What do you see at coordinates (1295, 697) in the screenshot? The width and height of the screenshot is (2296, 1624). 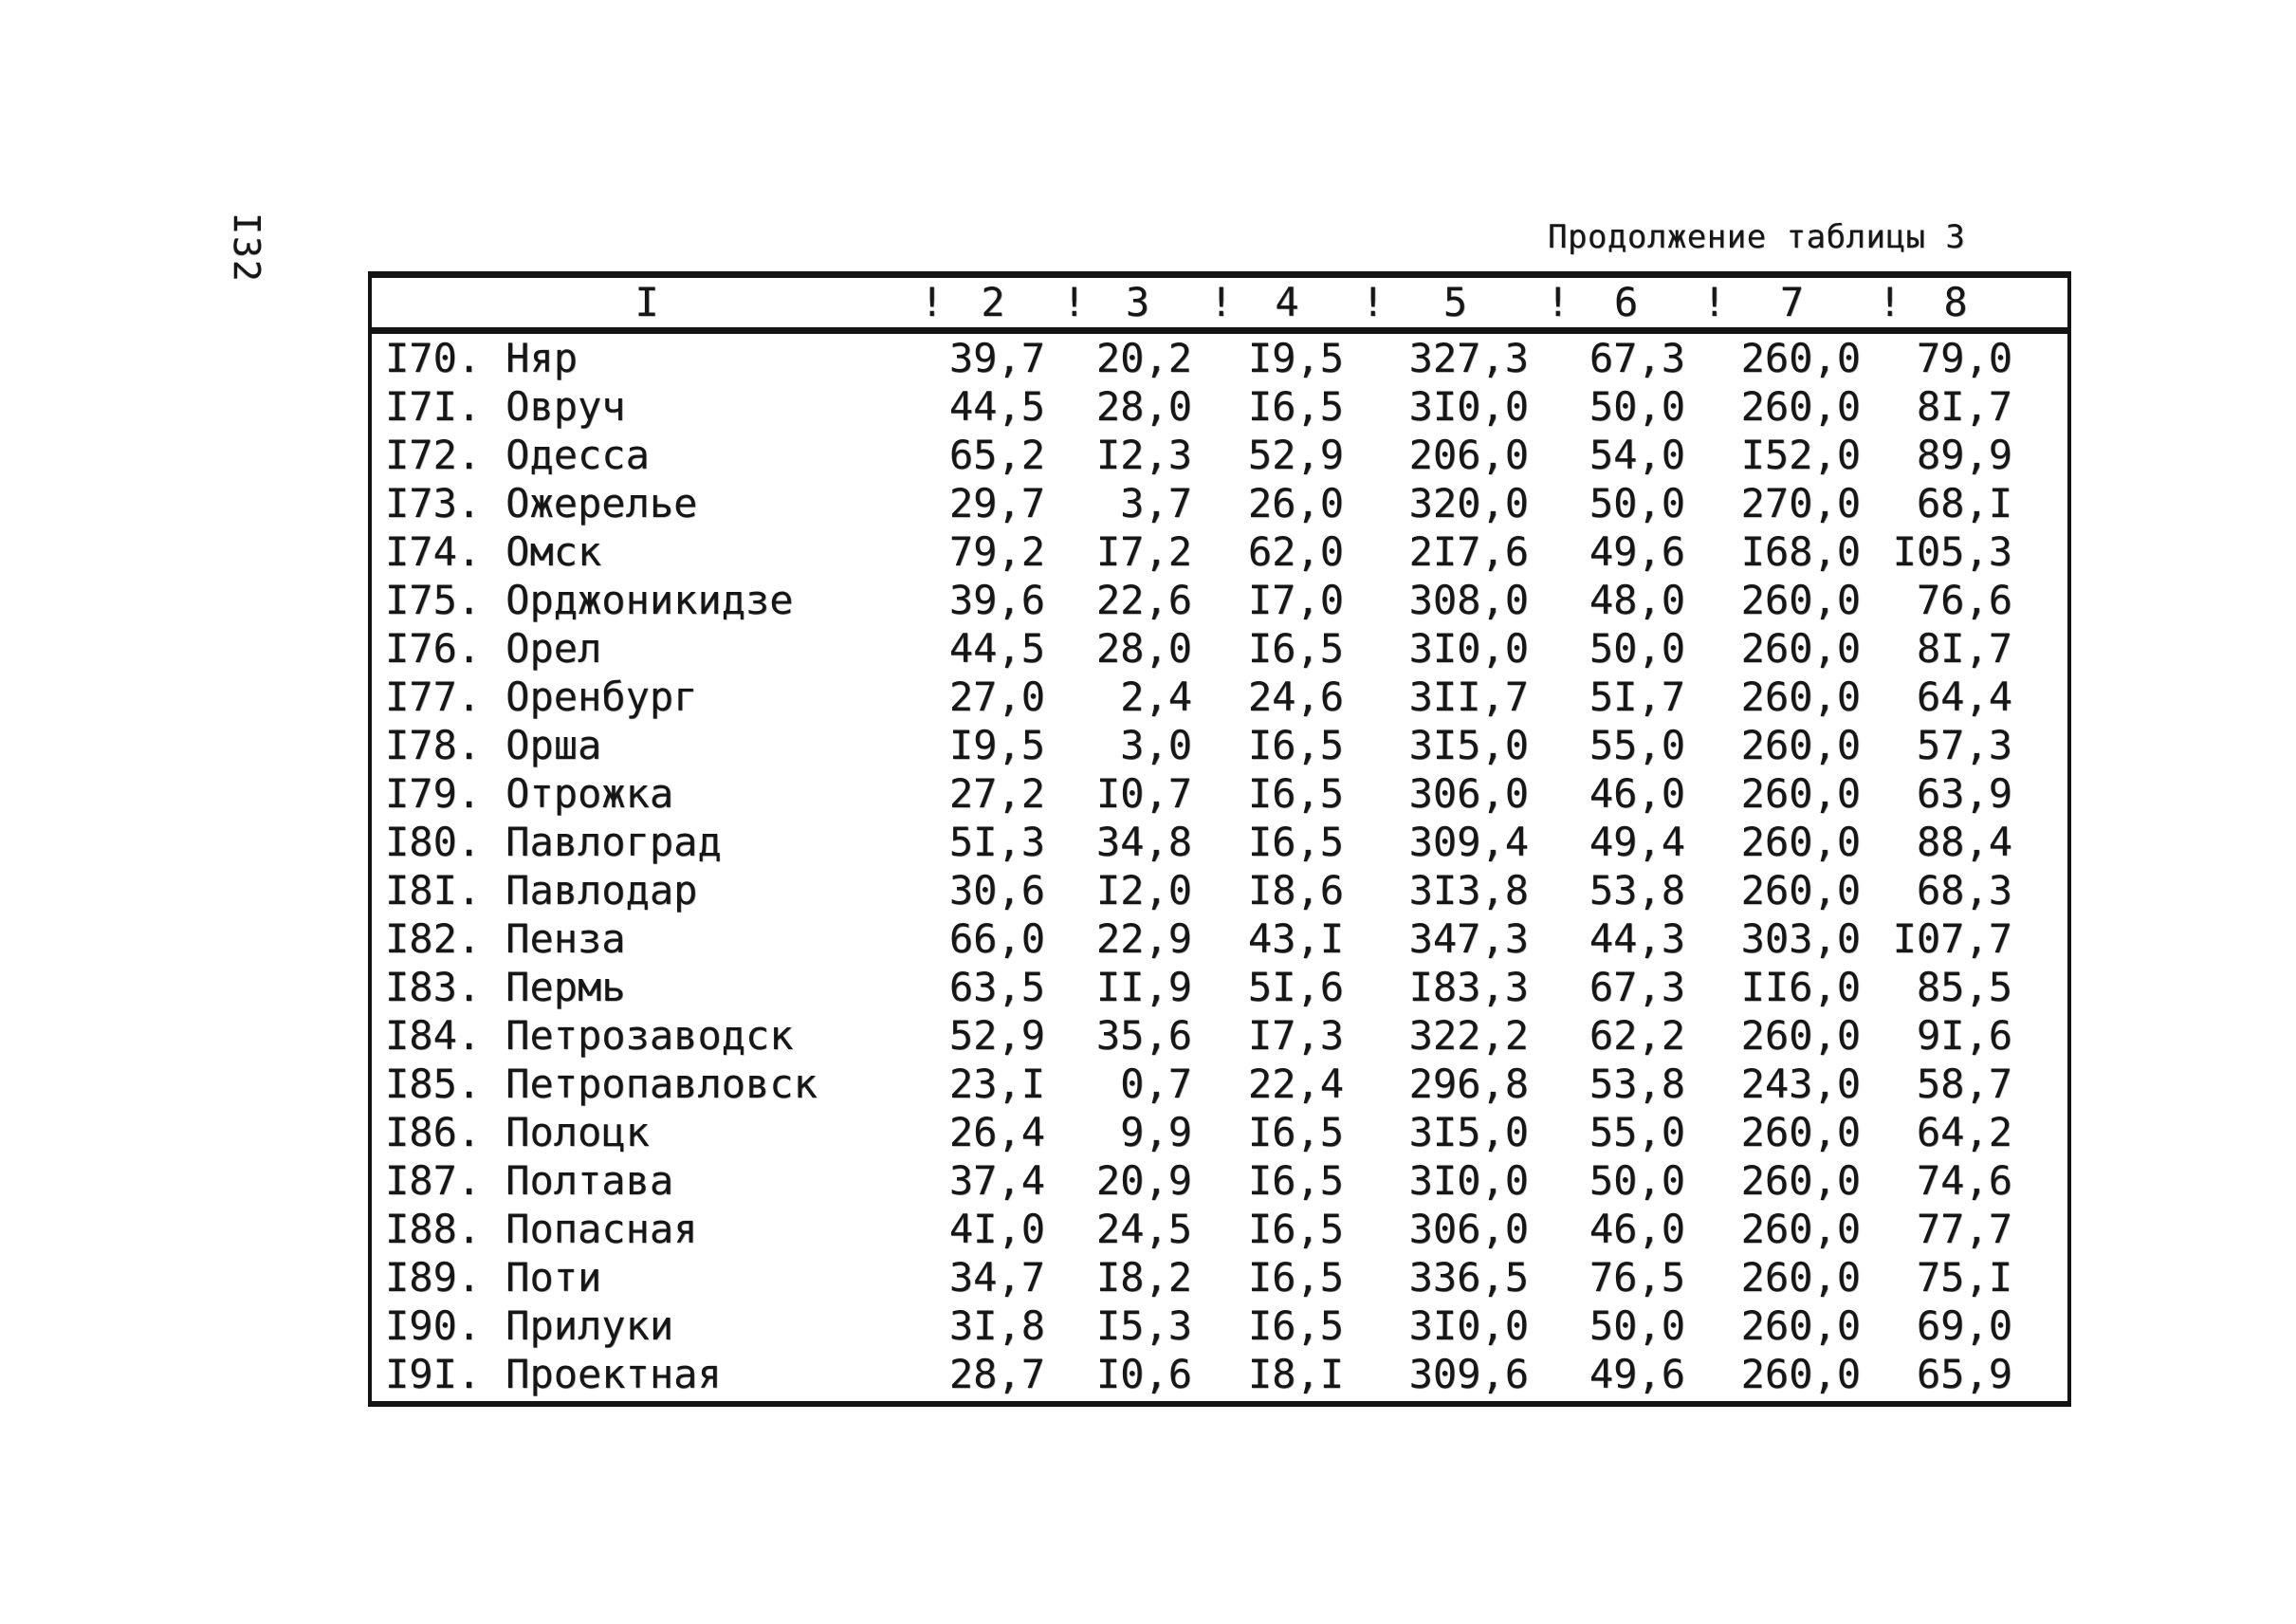 I see `value-cell-4: 24,6` at bounding box center [1295, 697].